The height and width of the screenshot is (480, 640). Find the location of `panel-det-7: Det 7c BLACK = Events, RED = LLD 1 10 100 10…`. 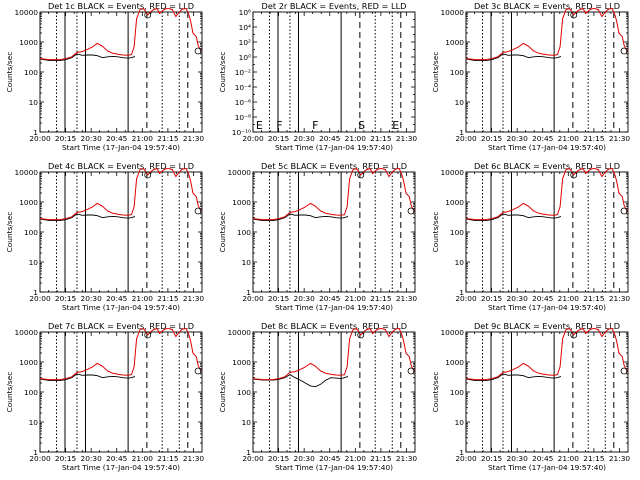

panel-det-7: Det 7c BLACK = Events, RED = LLD 1 10 100 10… is located at coordinates (104, 396).